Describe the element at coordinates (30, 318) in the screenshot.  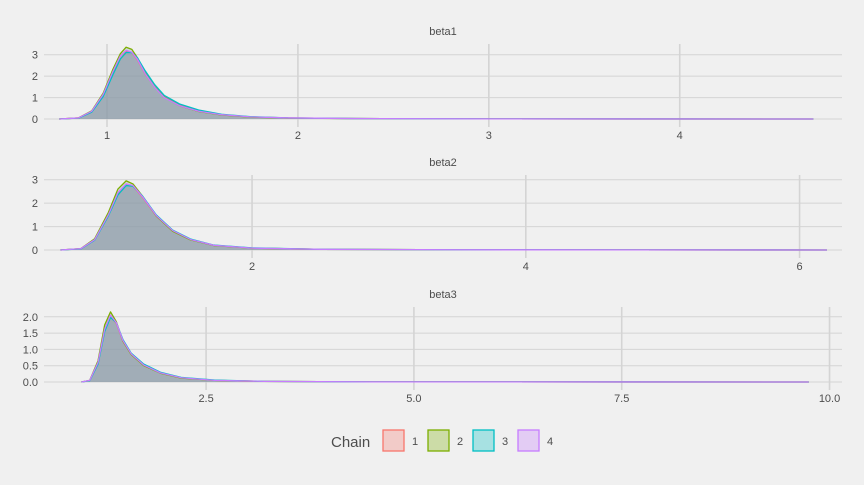
I see `y-tick-label: 2.0` at that location.